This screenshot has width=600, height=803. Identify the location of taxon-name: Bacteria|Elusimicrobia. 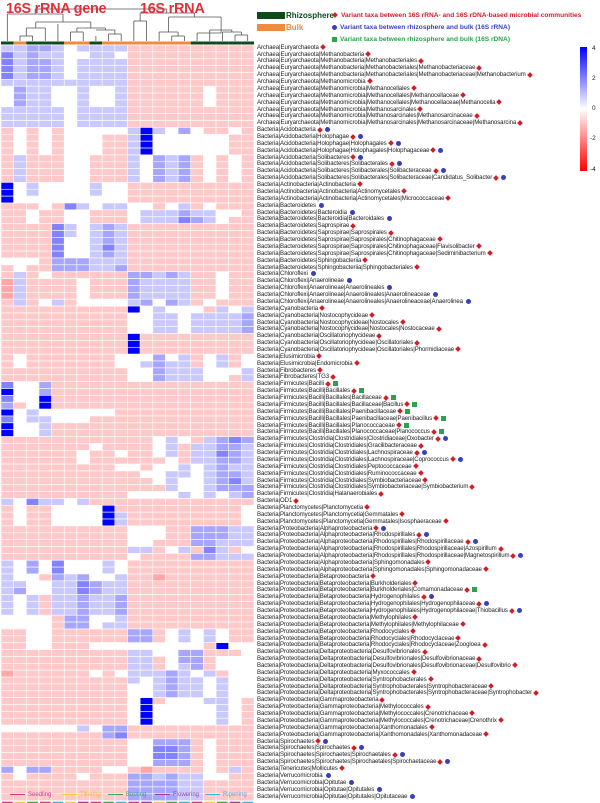
(286, 356).